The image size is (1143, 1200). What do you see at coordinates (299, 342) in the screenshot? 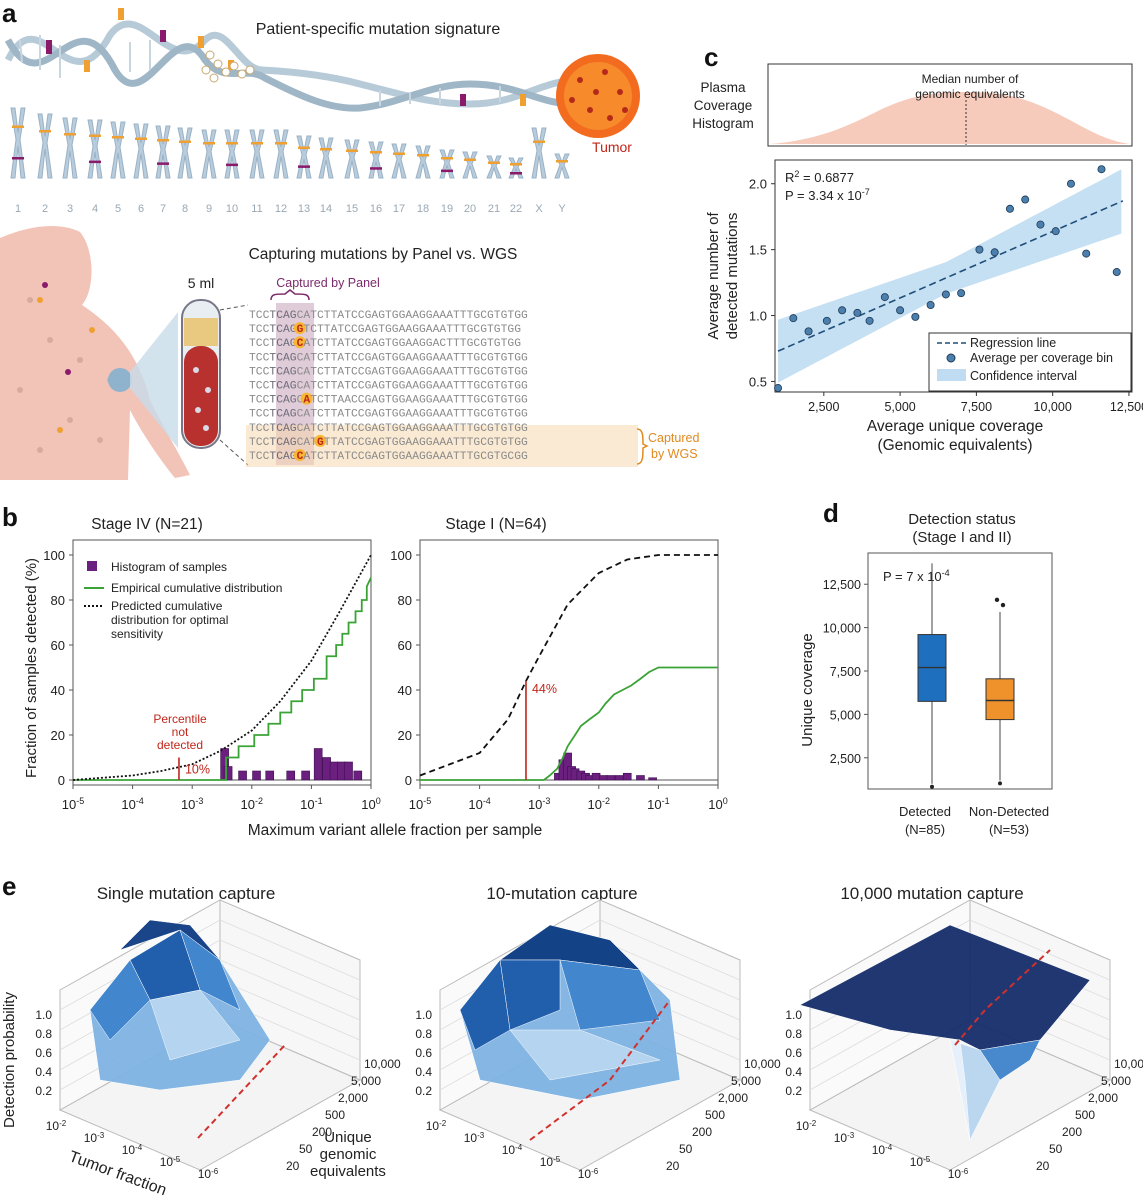
I see `mutation-highlight` at bounding box center [299, 342].